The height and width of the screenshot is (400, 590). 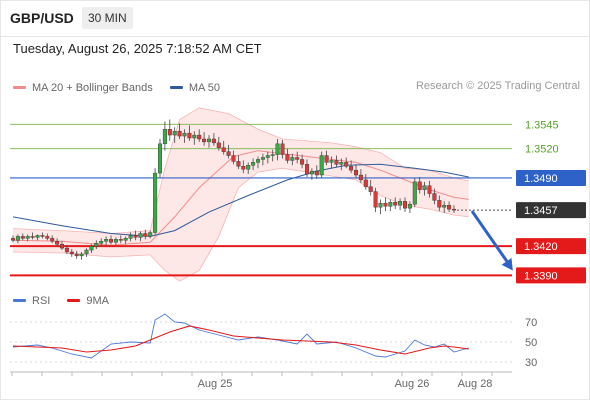 What do you see at coordinates (92, 87) in the screenshot?
I see `legend-label-ma20: MA 20 + Bollinger Bands` at bounding box center [92, 87].